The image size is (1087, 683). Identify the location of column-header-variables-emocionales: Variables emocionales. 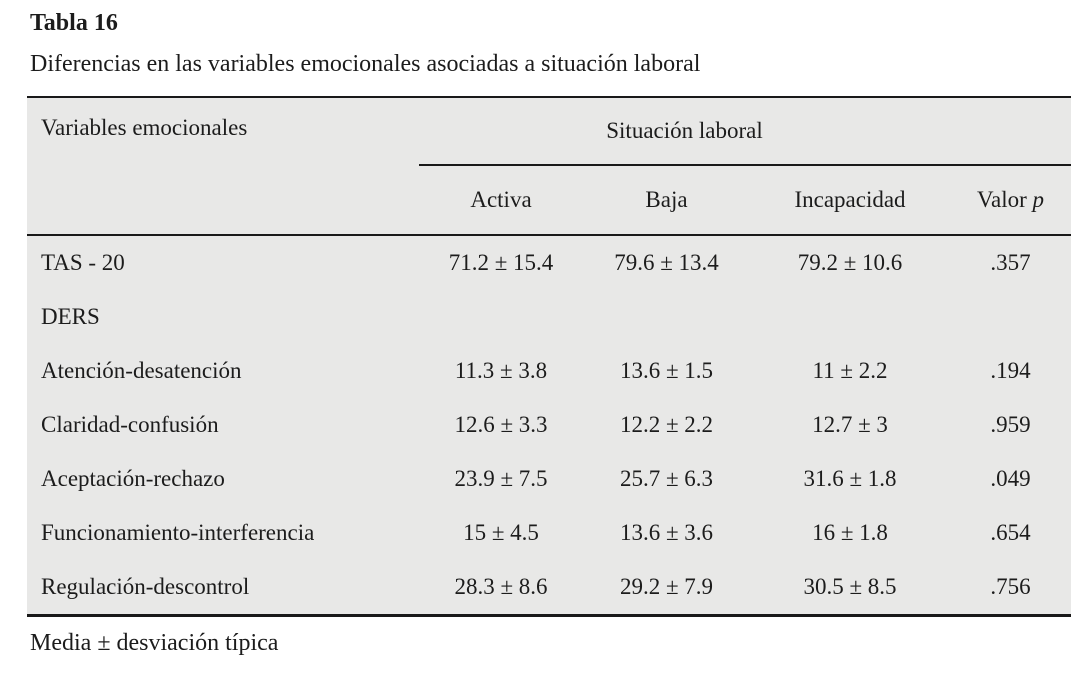
(223, 166).